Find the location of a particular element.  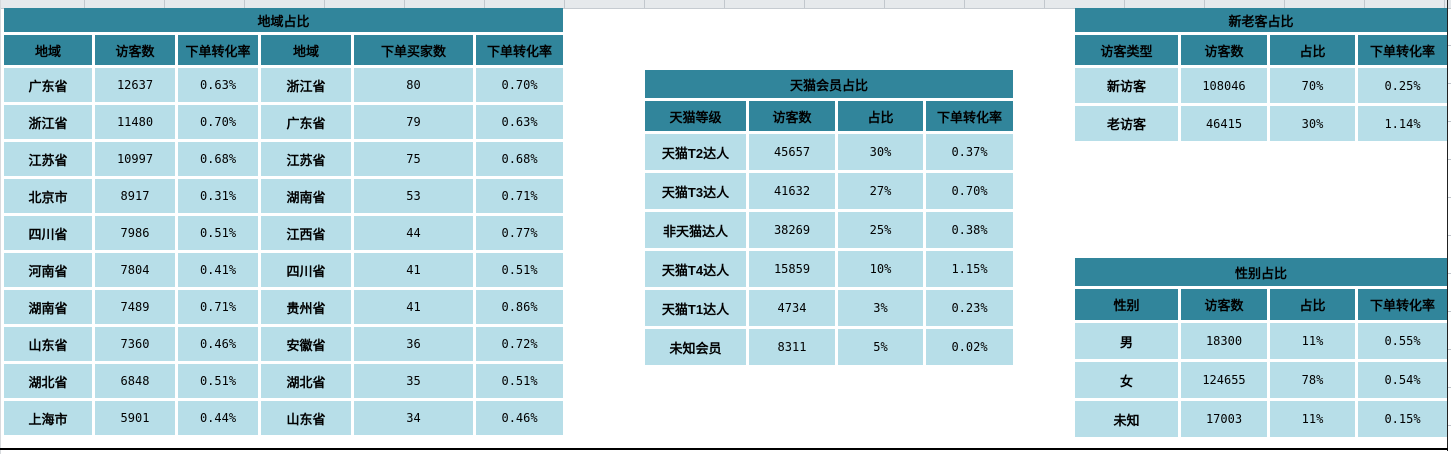

region-cell-r6-c2: 0.71% is located at coordinates (218, 307).